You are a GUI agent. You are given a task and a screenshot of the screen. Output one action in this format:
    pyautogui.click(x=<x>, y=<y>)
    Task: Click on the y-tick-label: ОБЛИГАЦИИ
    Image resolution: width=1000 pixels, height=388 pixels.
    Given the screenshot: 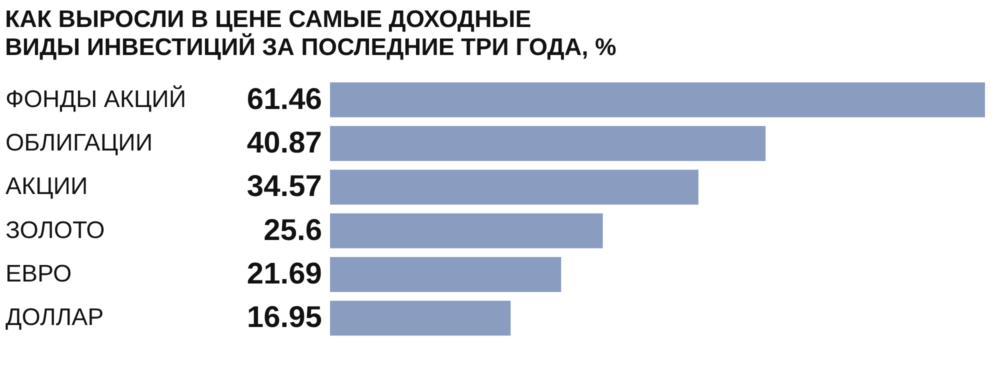 What is the action you would take?
    pyautogui.click(x=79, y=143)
    